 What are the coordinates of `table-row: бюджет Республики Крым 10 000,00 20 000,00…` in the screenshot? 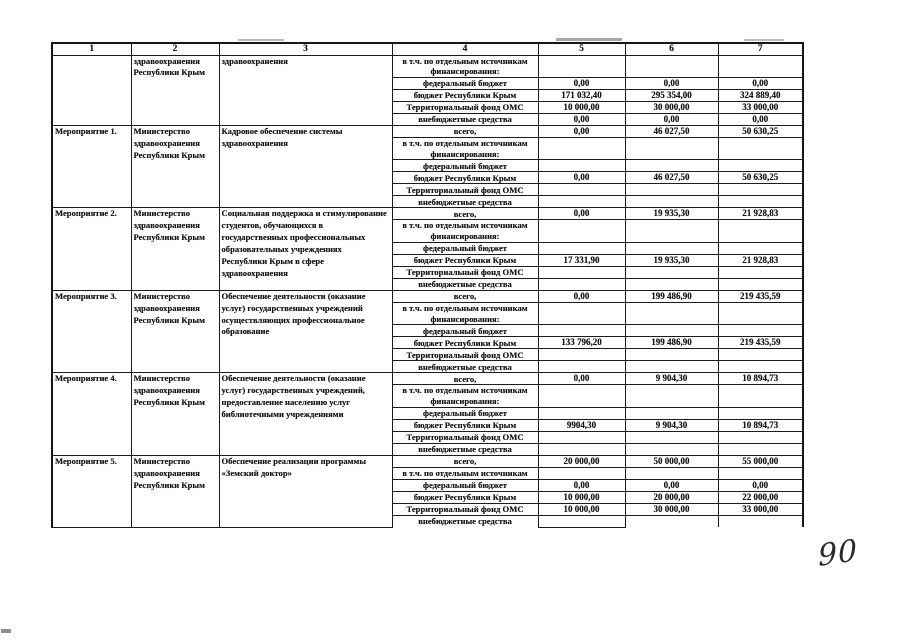 It's located at (428, 497).